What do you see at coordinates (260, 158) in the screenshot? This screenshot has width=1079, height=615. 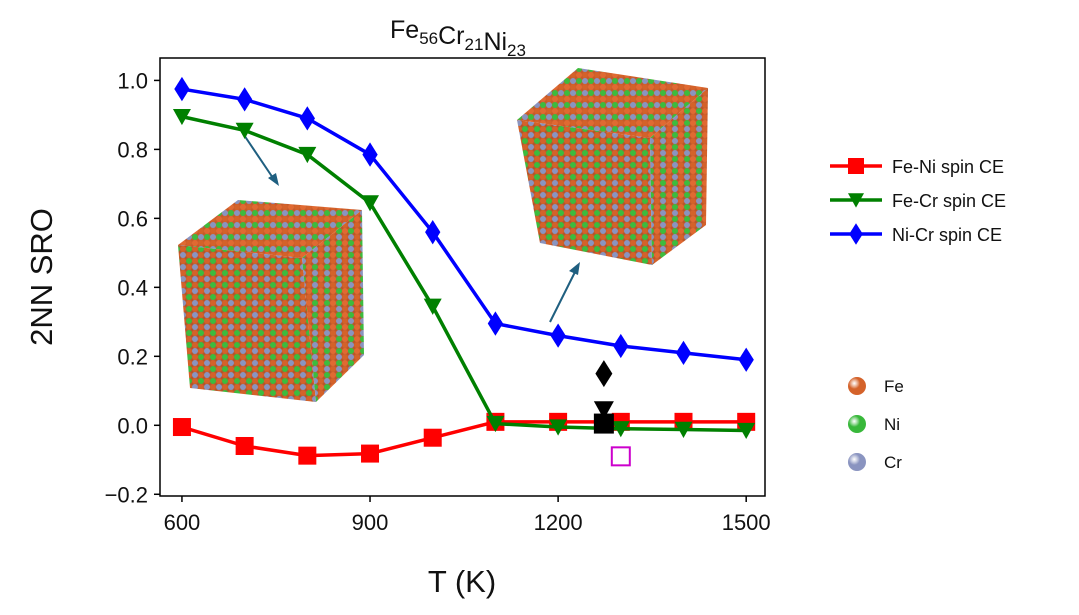 I see `annotation-arrow-low-t` at bounding box center [260, 158].